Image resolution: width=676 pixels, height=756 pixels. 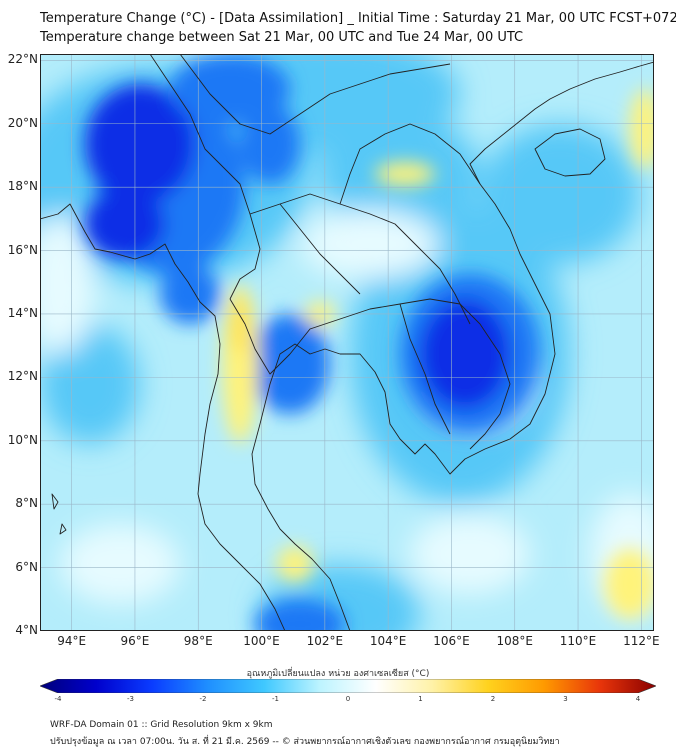 What do you see at coordinates (565, 699) in the screenshot?
I see `colorbar-tick-label: 3` at bounding box center [565, 699].